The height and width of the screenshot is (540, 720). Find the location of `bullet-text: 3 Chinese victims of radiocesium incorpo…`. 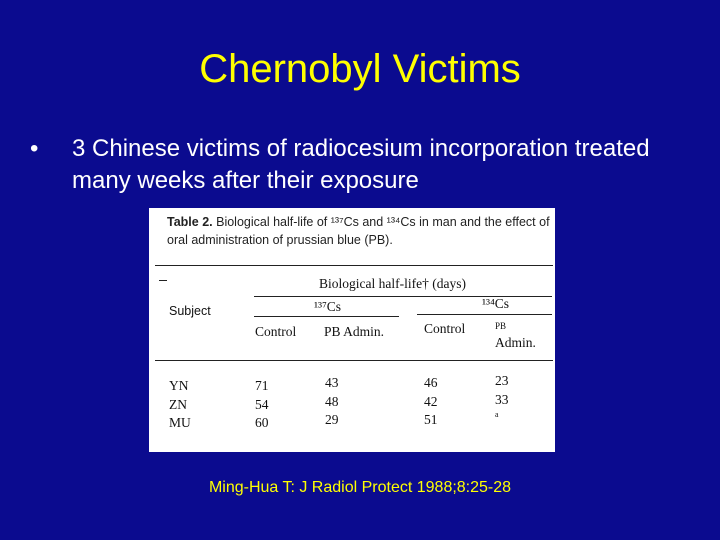

bullet-text: 3 Chinese victims of radiocesium incorpo… is located at coordinates (361, 164).